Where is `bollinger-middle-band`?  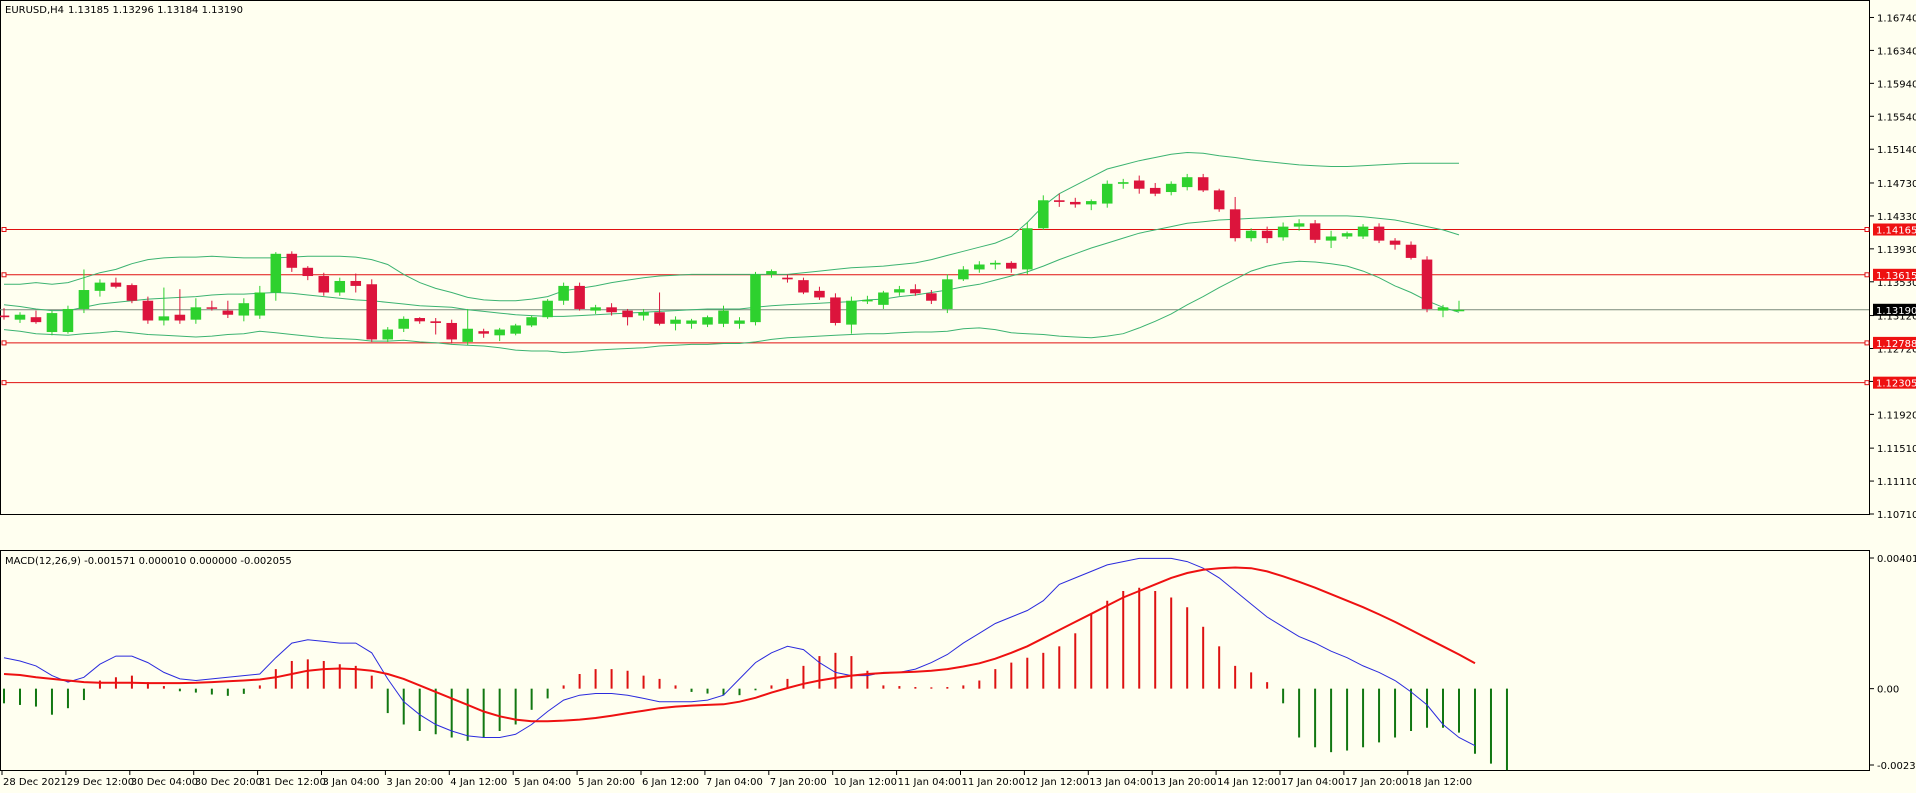 bollinger-middle-band is located at coordinates (731, 266).